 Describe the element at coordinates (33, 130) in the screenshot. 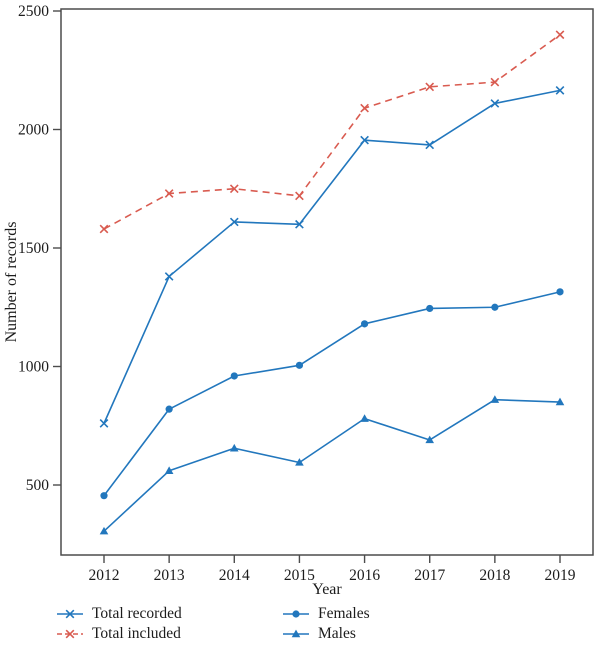

I see `y-tick-label: 2000` at that location.